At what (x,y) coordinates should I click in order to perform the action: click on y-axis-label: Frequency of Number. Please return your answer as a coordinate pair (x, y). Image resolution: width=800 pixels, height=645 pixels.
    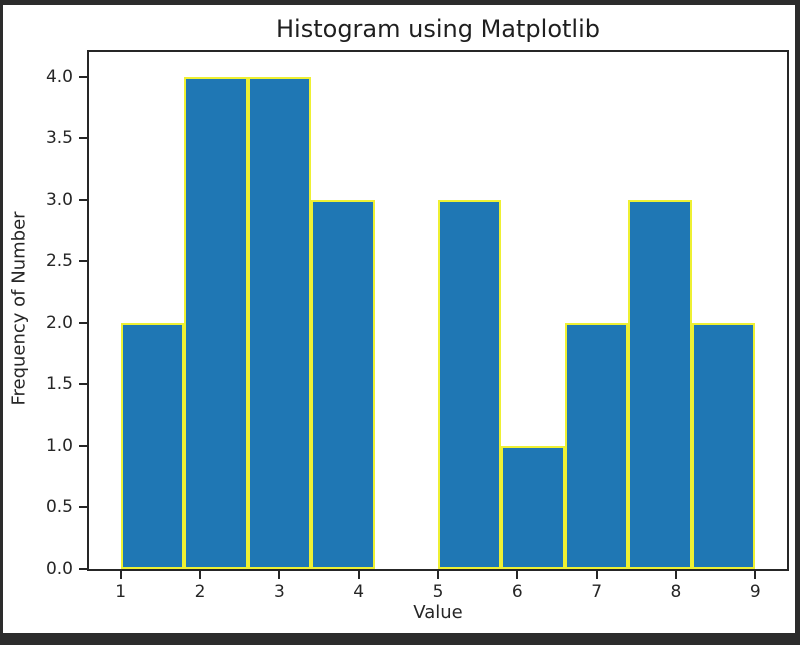
    Looking at the image, I should click on (19, 308).